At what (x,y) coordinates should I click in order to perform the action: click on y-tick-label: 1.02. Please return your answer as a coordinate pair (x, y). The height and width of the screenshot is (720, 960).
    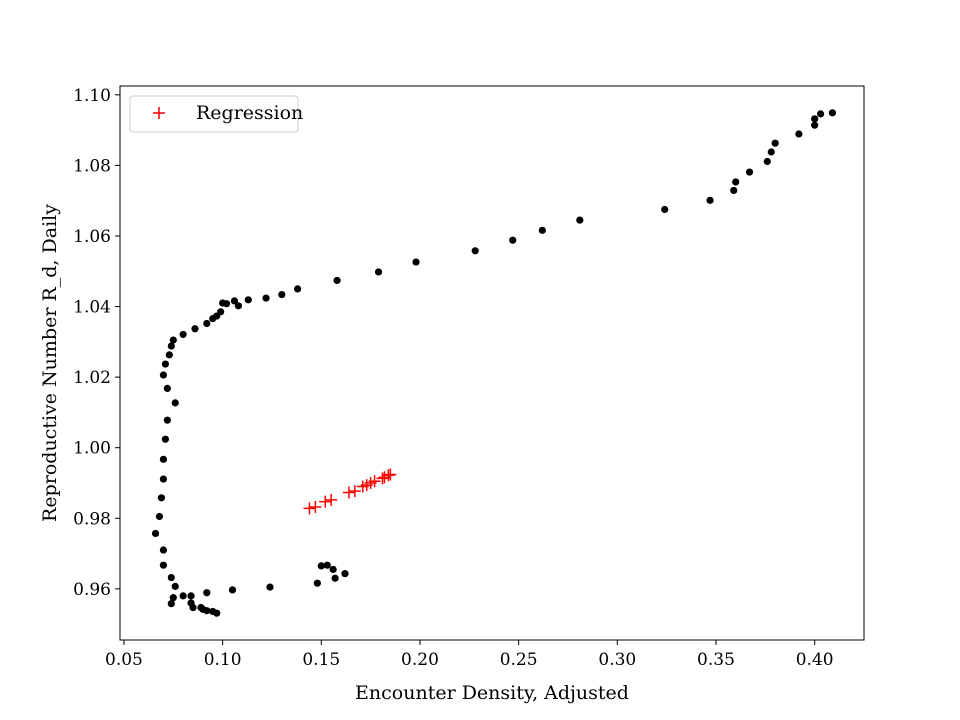
    Looking at the image, I should click on (92, 378).